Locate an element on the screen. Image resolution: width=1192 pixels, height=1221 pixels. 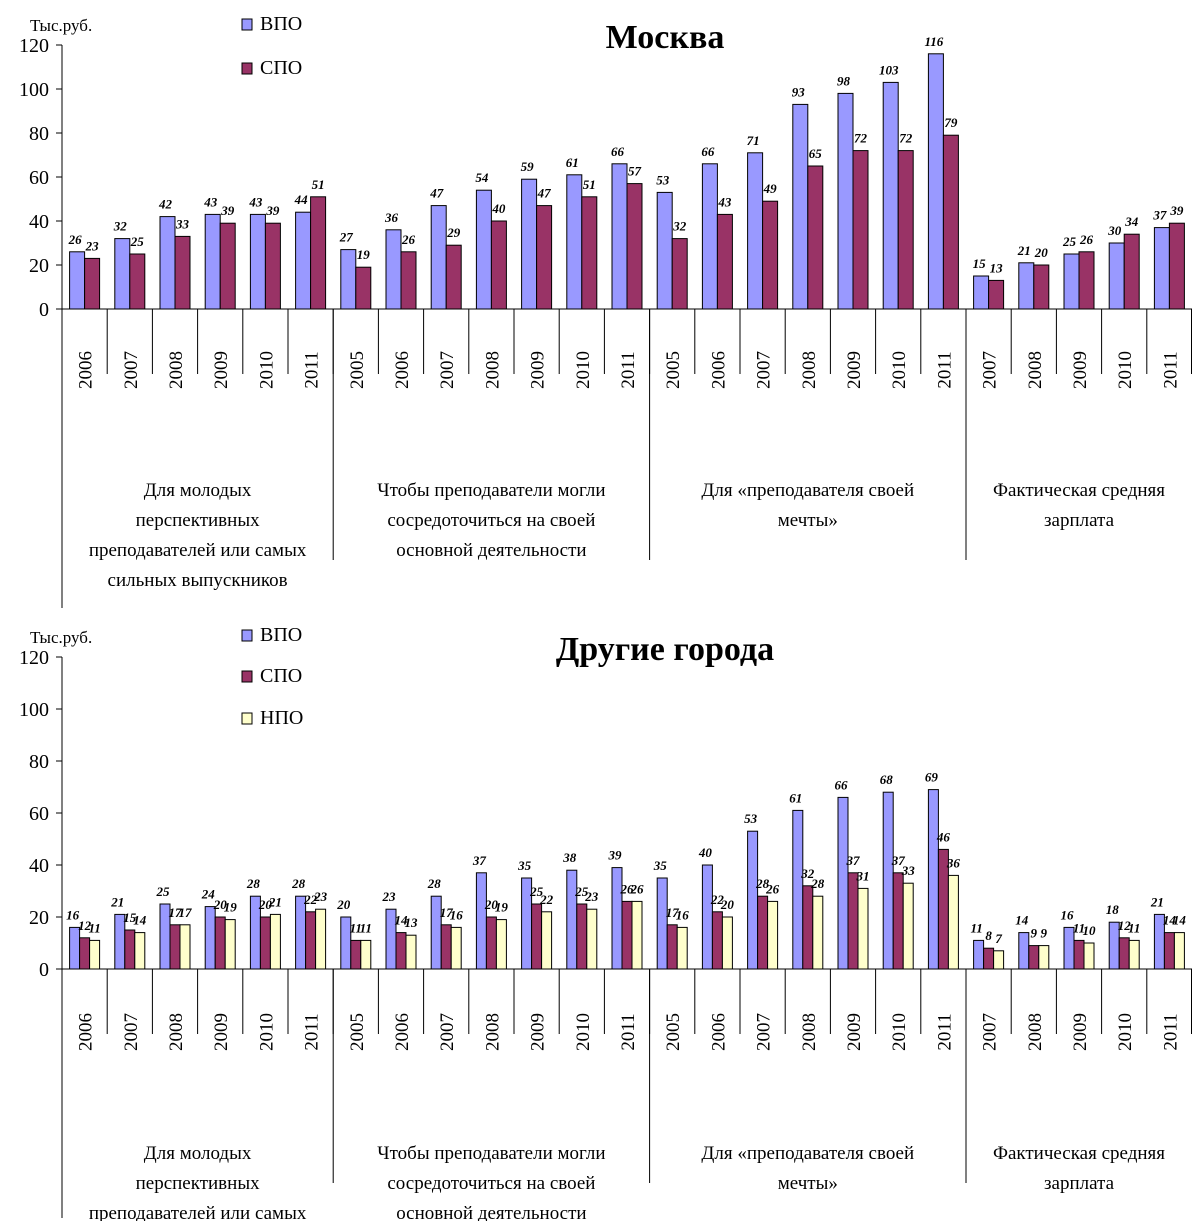
data-label: 33 is located at coordinates (182, 223).